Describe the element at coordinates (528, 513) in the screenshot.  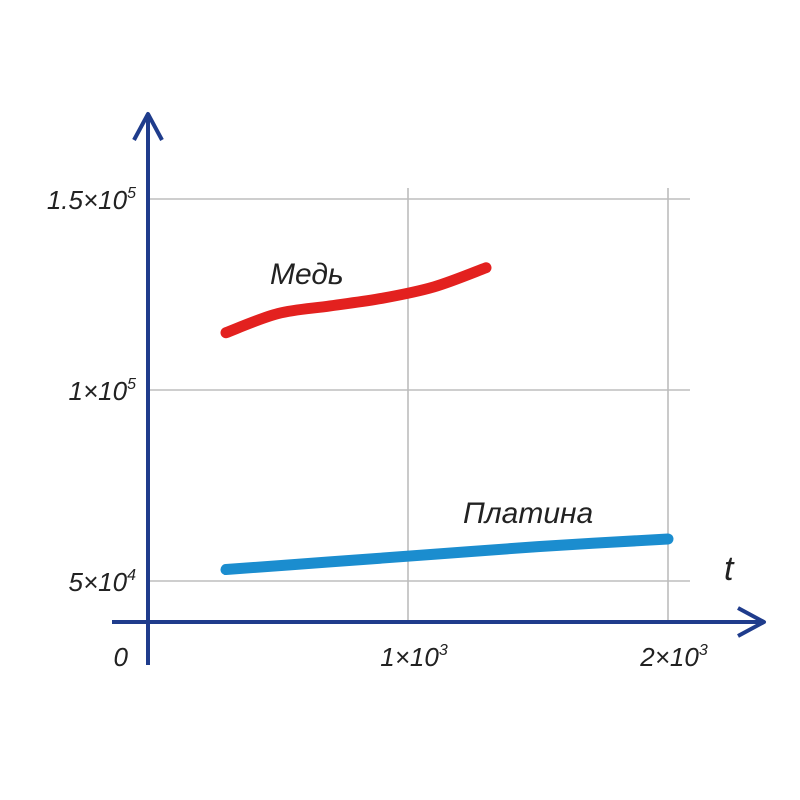
I see `series-label-1: Платина` at that location.